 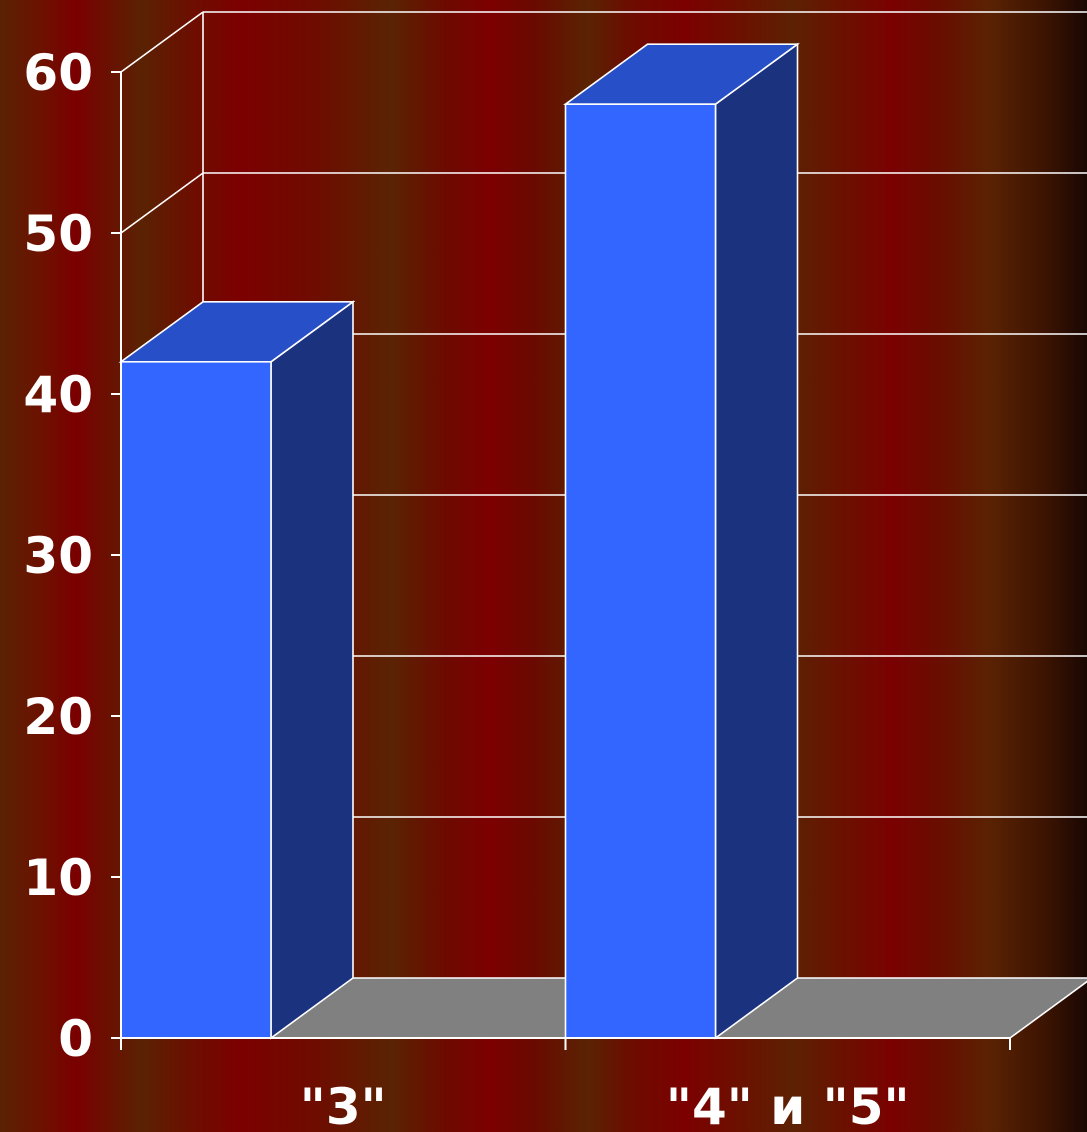 I want to click on y-tick-label: 40, so click(x=58, y=395).